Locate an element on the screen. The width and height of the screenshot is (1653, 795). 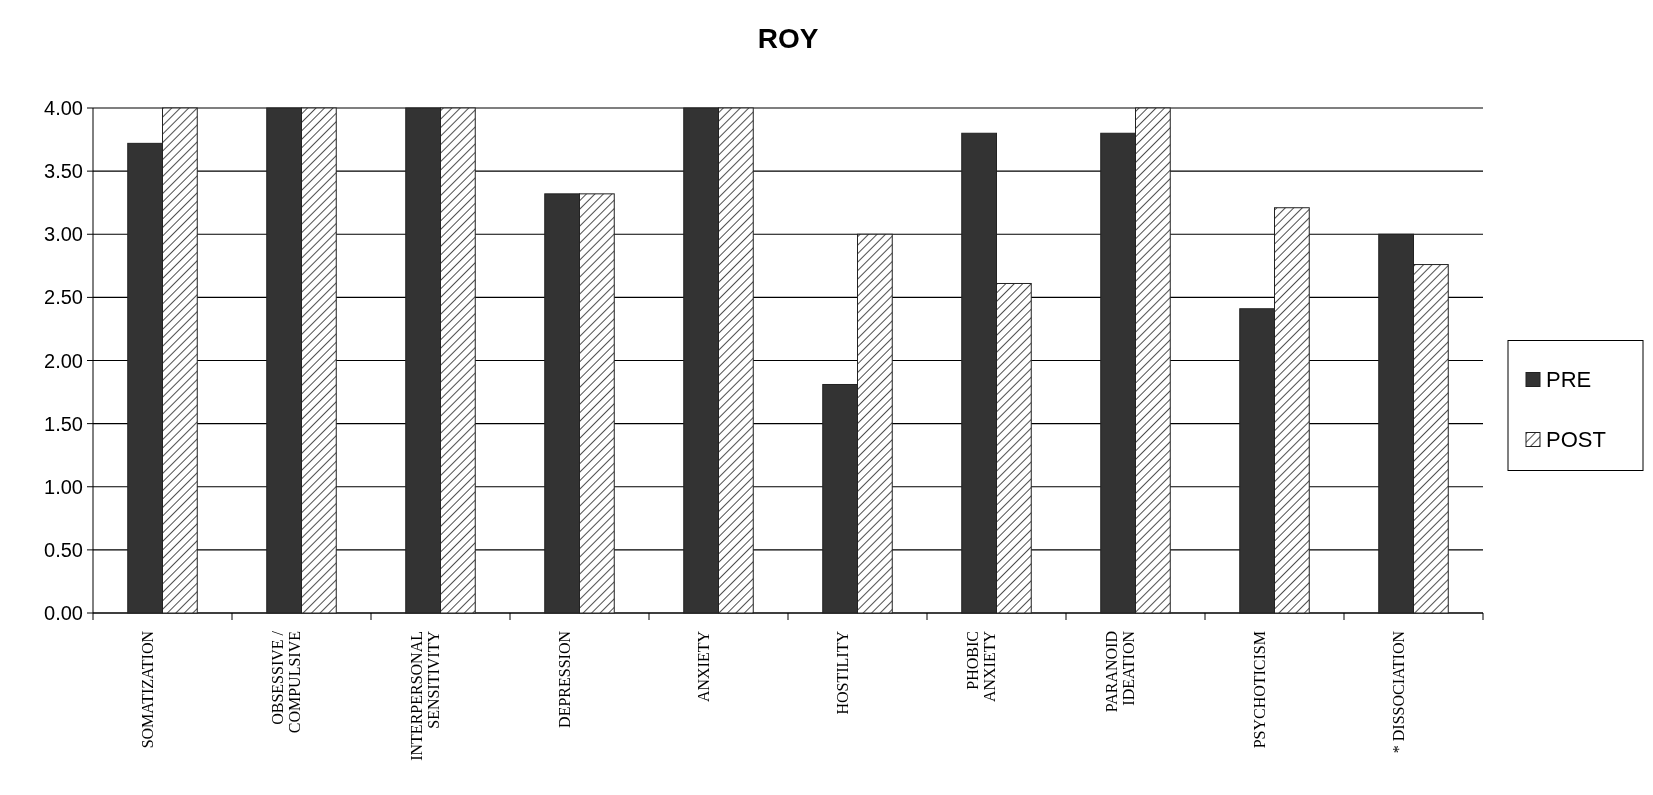
y-tick-label: 2.50 is located at coordinates (63, 297).